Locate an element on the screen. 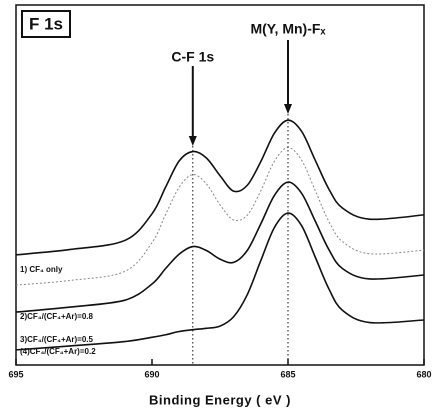  chart-title: F 1s is located at coordinates (46, 23).